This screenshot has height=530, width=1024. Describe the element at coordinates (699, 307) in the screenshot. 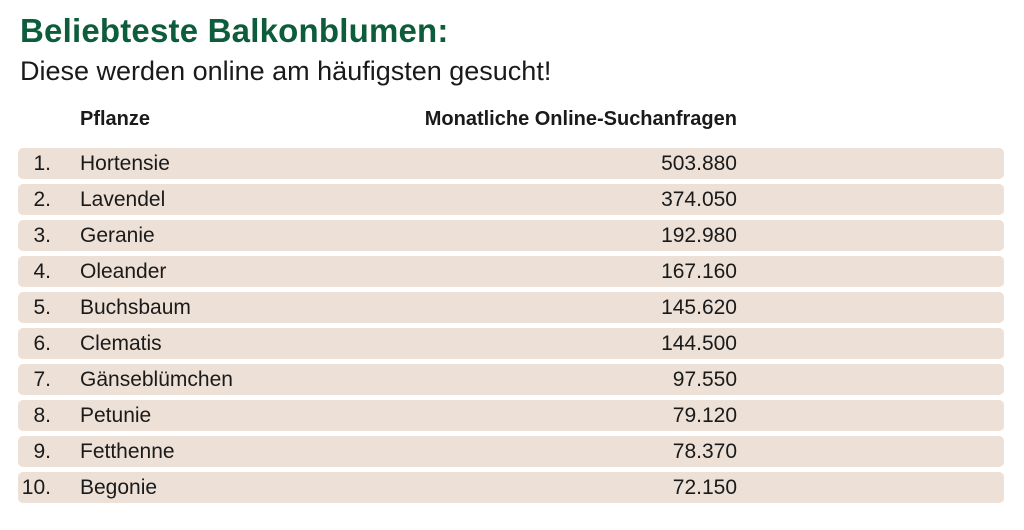

I see `search-count: 145.620` at that location.